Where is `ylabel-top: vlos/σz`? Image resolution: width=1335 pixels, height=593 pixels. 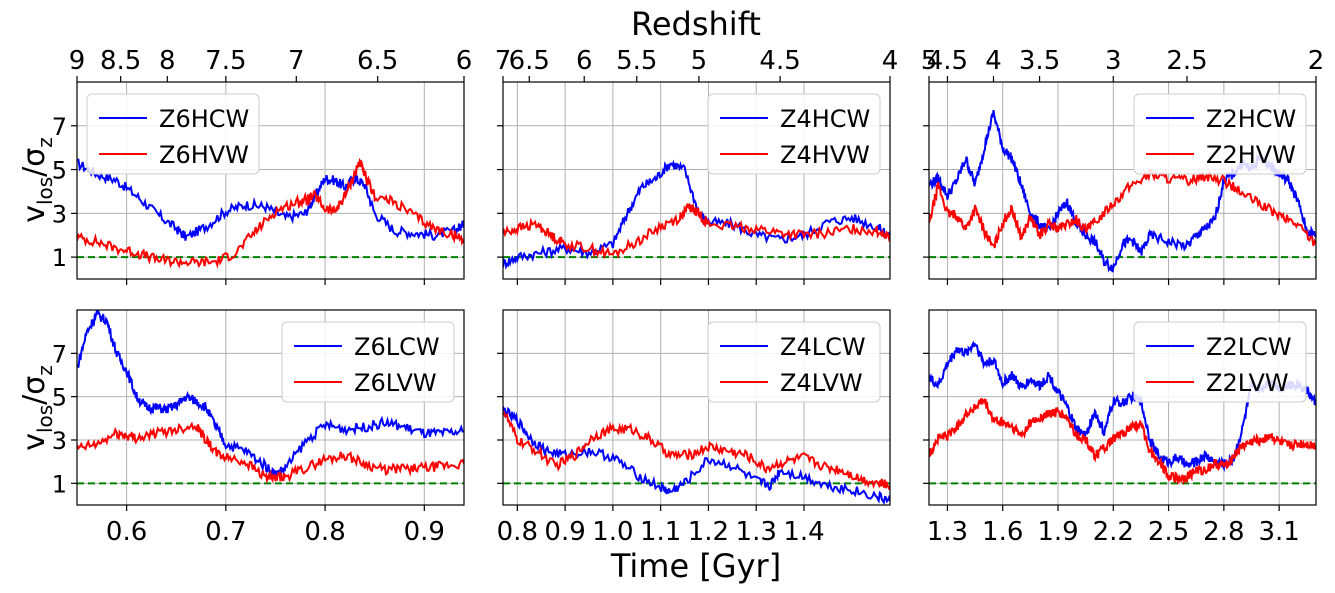 ylabel-top: vlos/σz is located at coordinates (37, 180).